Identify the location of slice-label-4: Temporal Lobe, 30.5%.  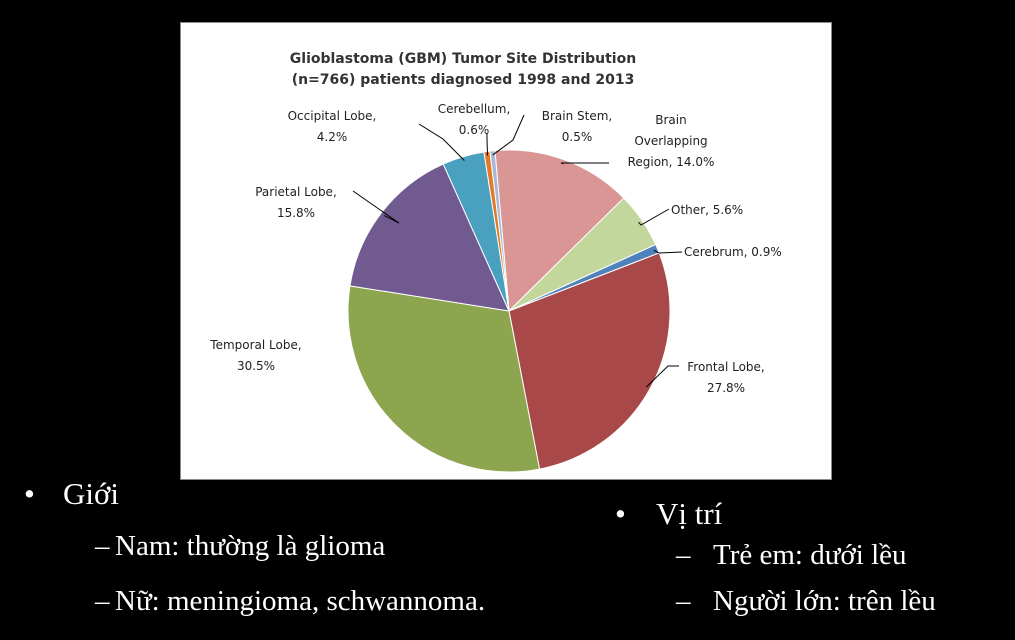
(255, 355).